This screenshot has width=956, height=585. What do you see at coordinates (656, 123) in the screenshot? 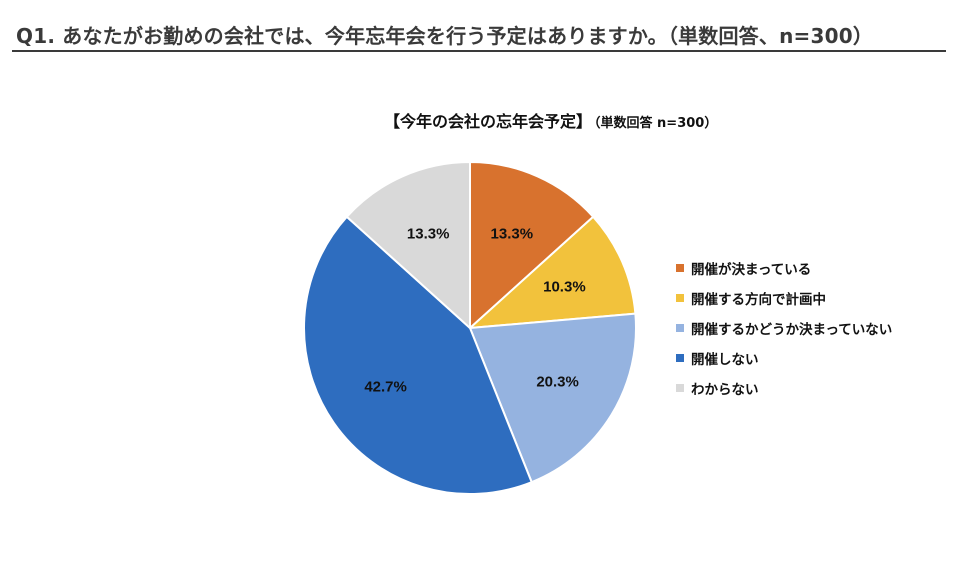
I see `chart-subtitle: （単数回答 n=300）` at bounding box center [656, 123].